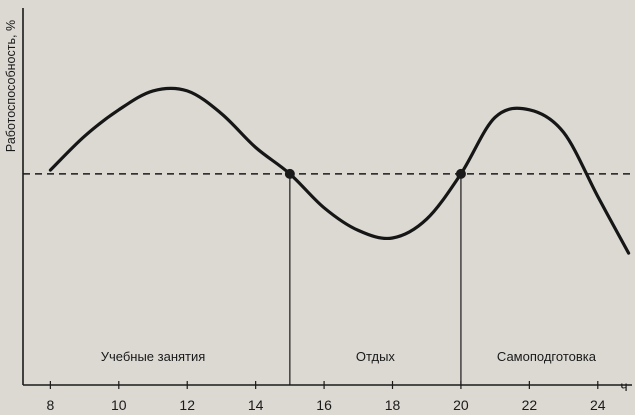  What do you see at coordinates (393, 405) in the screenshot?
I see `x-tick-label-18: 18` at bounding box center [393, 405].